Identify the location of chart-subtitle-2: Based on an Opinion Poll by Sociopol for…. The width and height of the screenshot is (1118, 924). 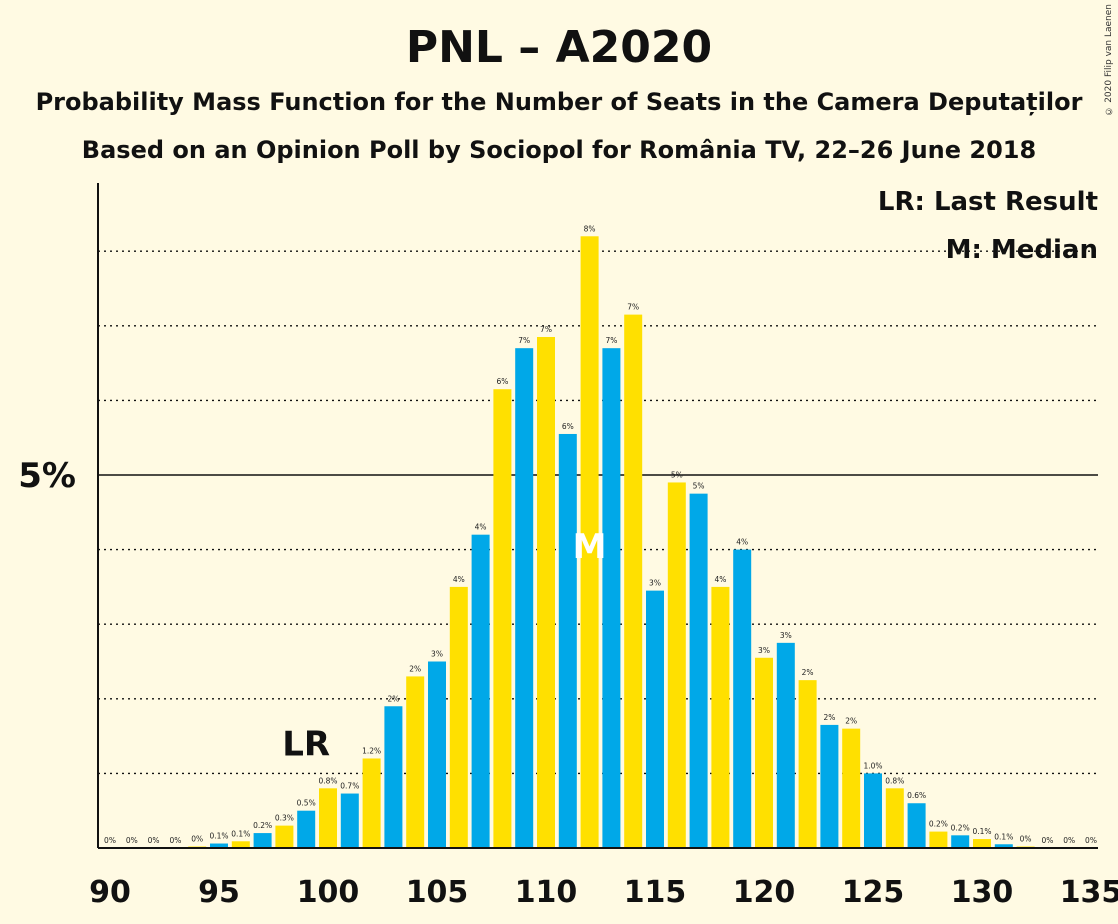
(559, 150).